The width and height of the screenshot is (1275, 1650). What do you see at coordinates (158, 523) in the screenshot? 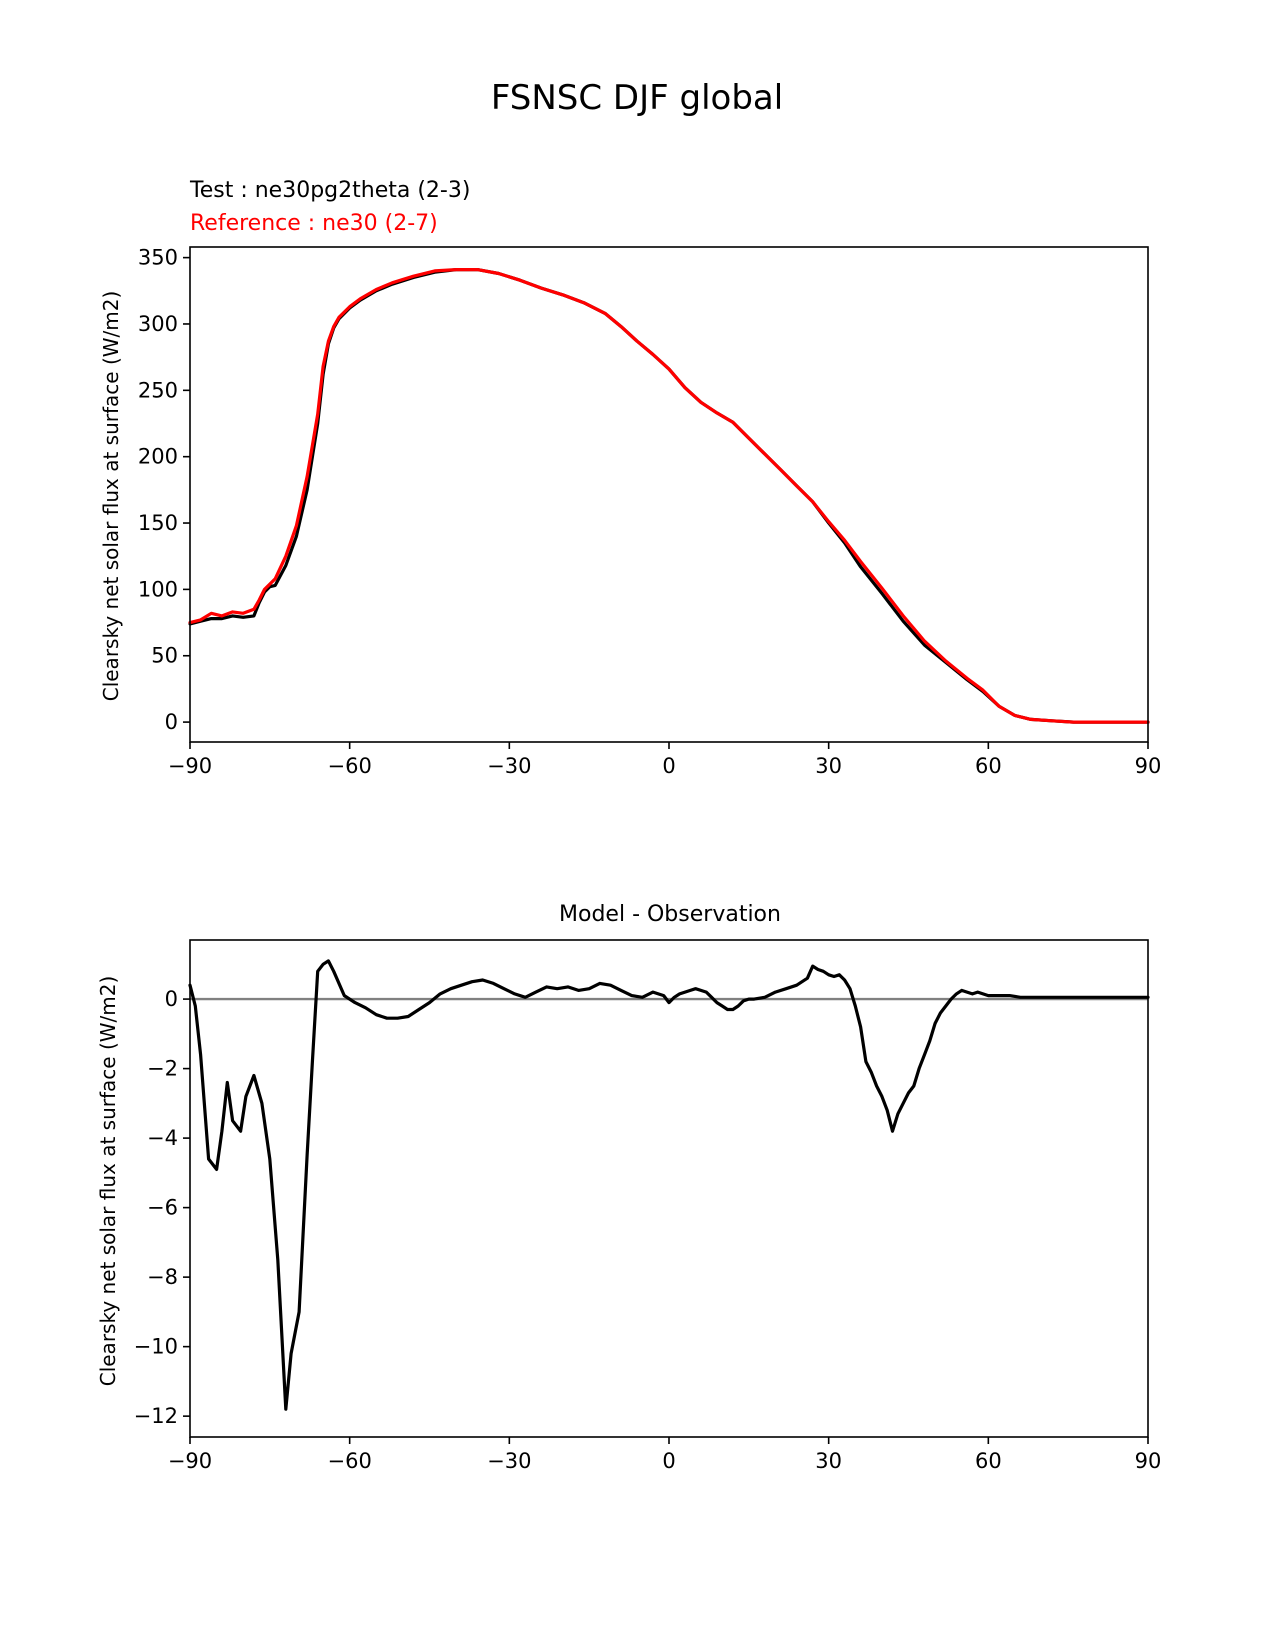
I see `y-tick-label: 150` at bounding box center [158, 523].